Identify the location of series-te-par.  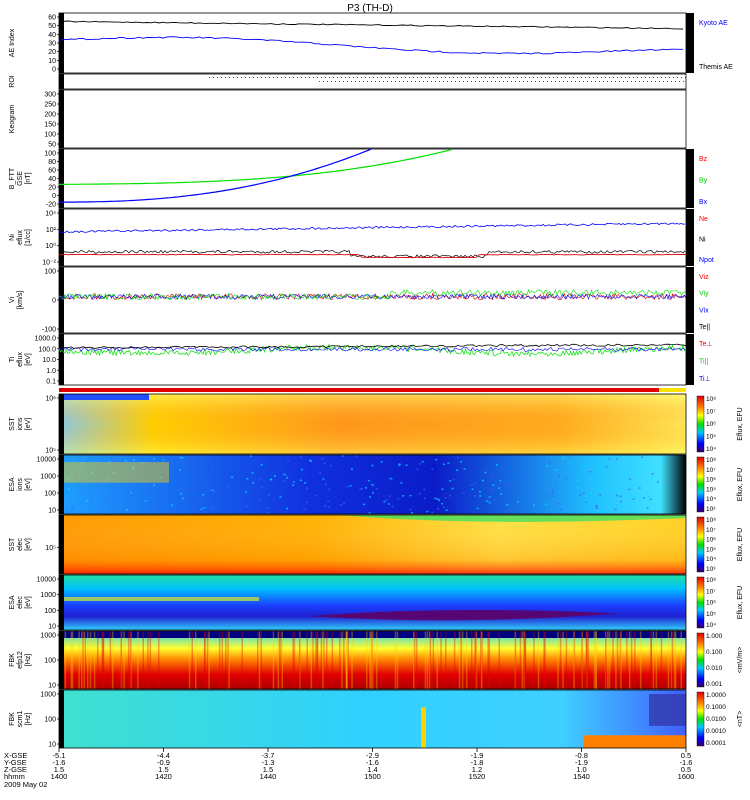
(372, 346).